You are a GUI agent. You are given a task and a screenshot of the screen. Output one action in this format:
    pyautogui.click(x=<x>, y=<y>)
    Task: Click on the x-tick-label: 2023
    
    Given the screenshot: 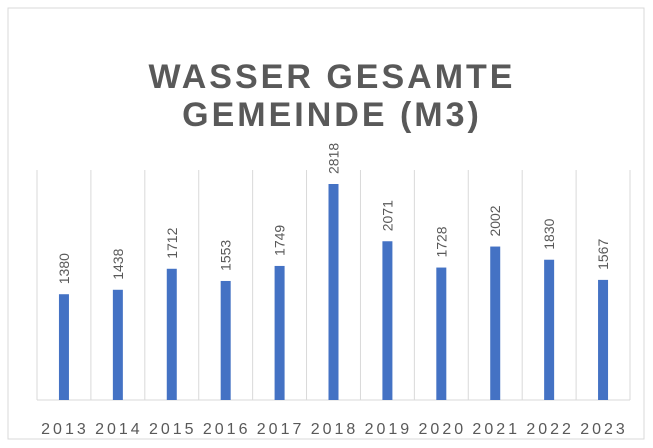 What is the action you would take?
    pyautogui.click(x=604, y=429)
    